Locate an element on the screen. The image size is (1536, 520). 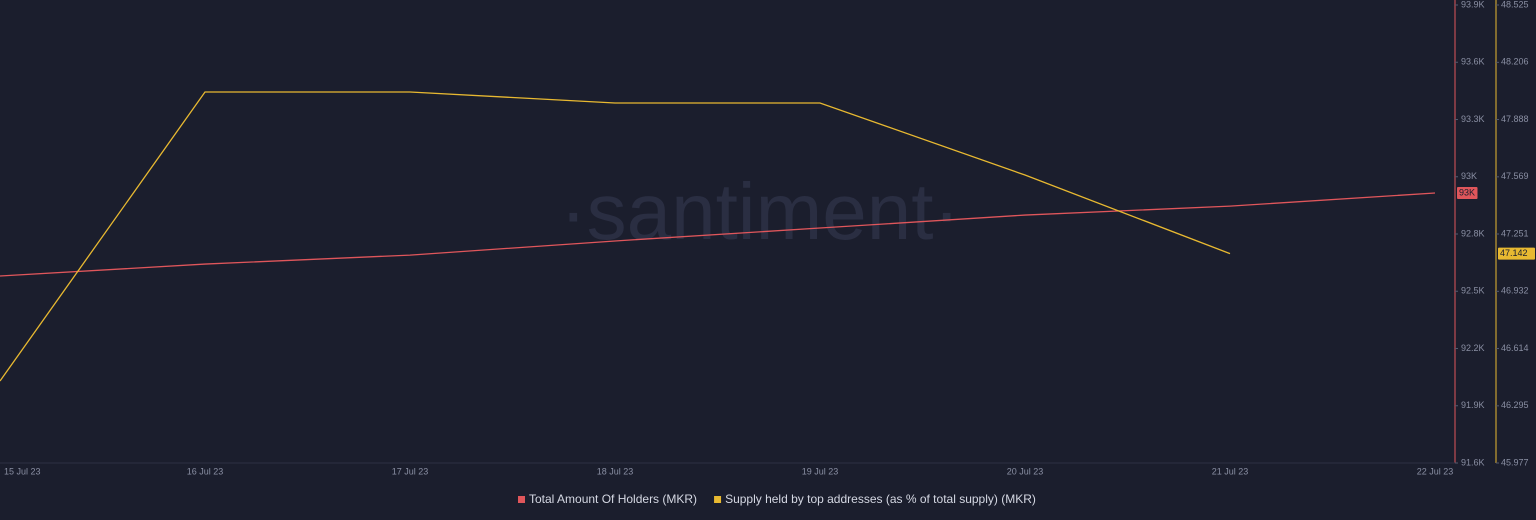
y-tick-label: 93.6K is located at coordinates (1473, 62).